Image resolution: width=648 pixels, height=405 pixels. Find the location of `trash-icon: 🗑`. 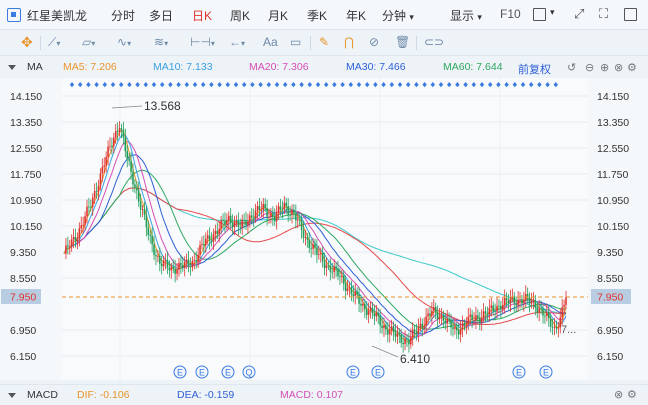

trash-icon: 🗑 is located at coordinates (403, 42).